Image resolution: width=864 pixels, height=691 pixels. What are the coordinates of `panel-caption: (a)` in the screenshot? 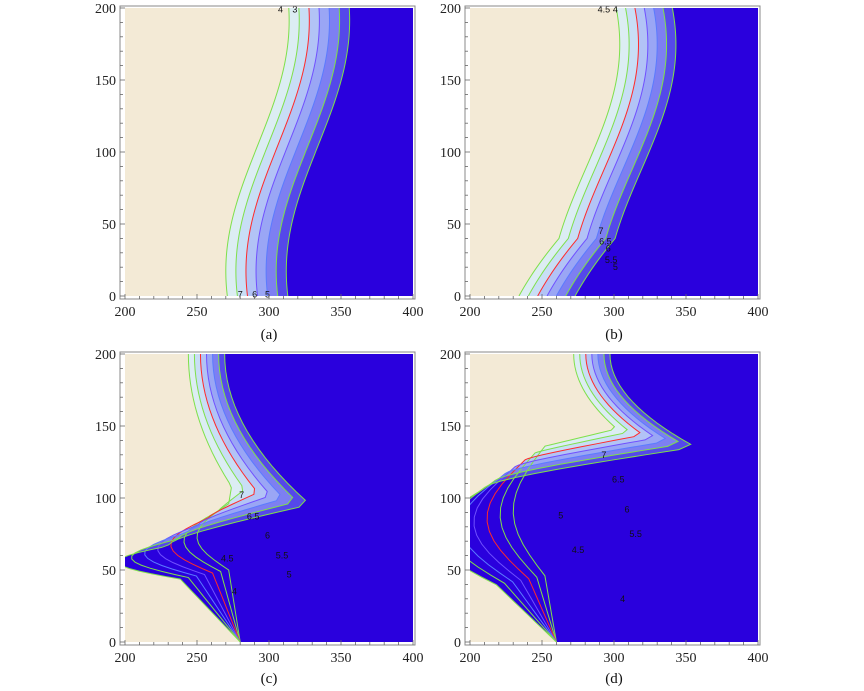 It's located at (269, 335).